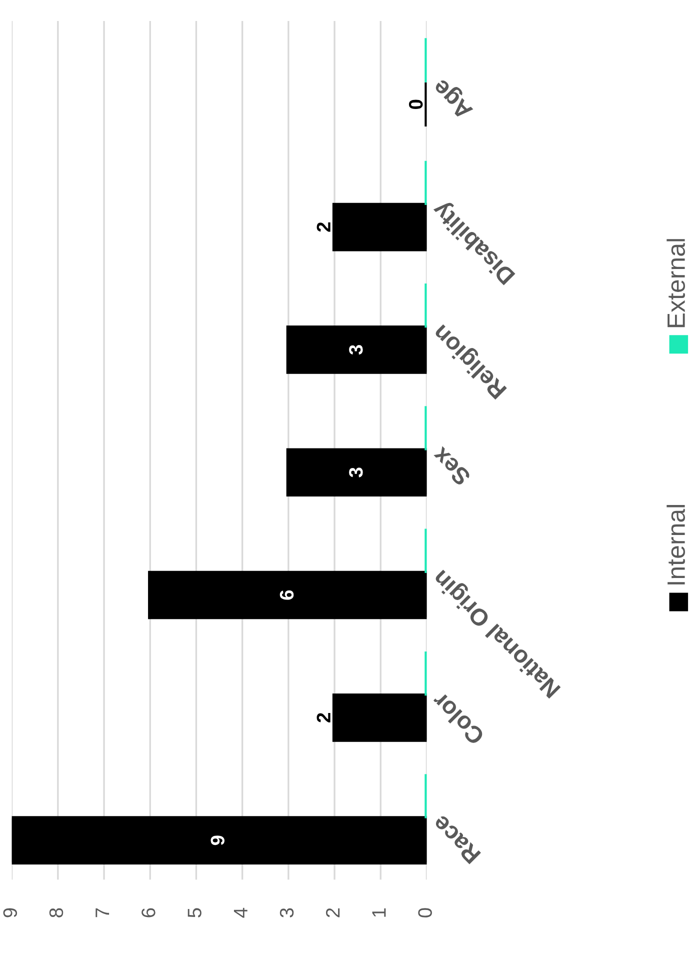  I want to click on text: External, so click(676, 283).